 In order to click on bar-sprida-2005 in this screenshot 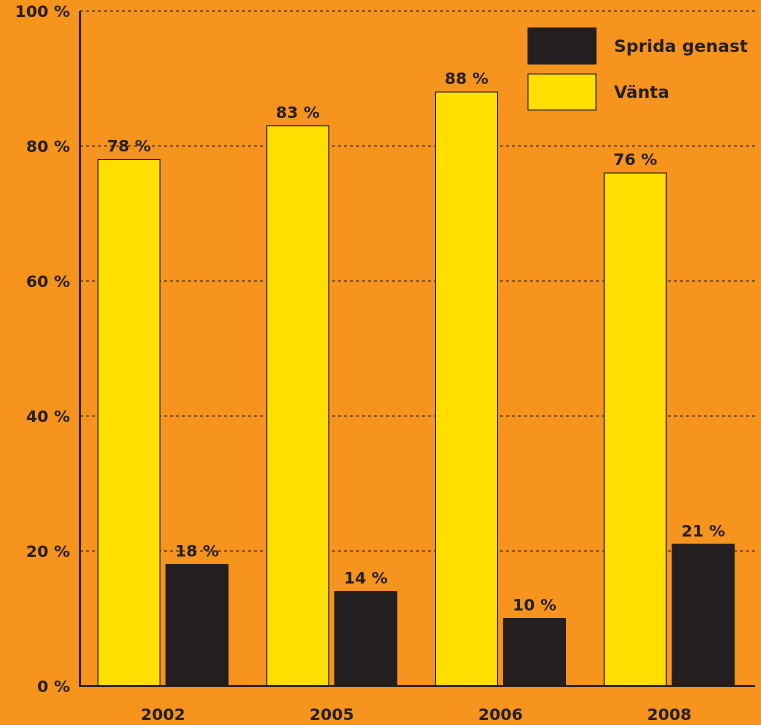, I will do `click(366, 639)`.